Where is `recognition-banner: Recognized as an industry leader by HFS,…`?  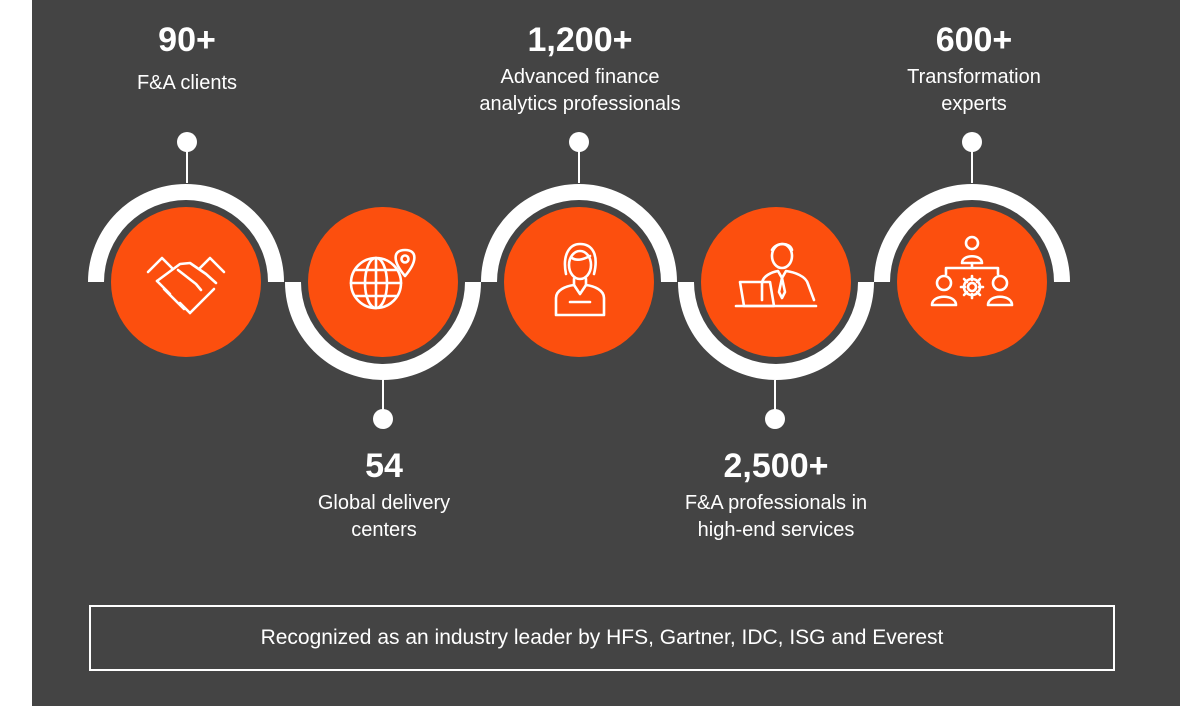
recognition-banner: Recognized as an industry leader by HFS,… is located at coordinates (602, 638).